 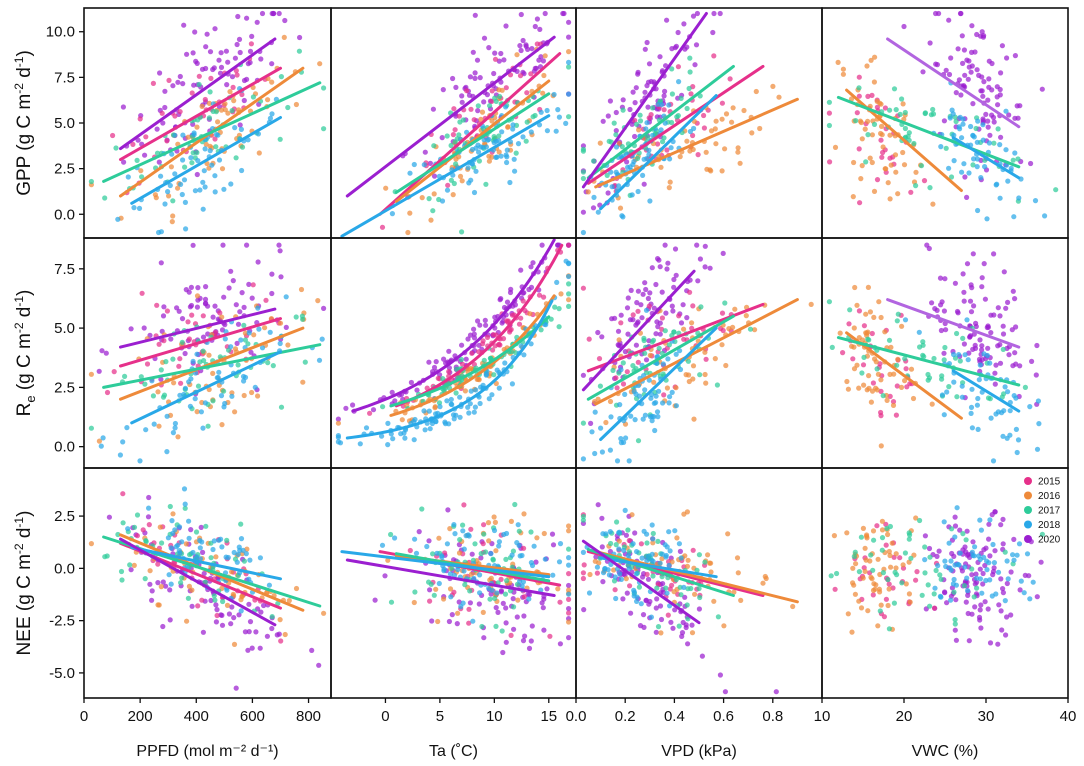 What do you see at coordinates (60, 32) in the screenshot?
I see `y-tick-label: 10.0` at bounding box center [60, 32].